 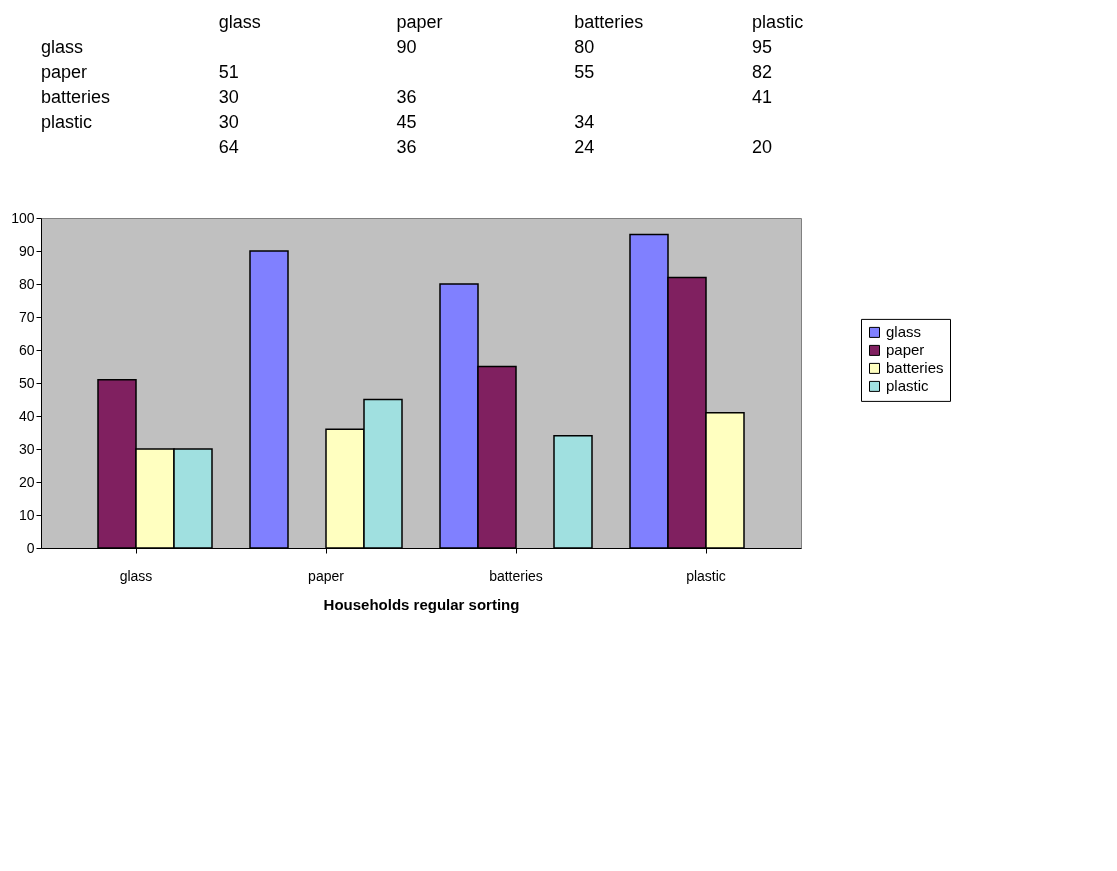 I want to click on legend-label: glass, so click(x=904, y=332).